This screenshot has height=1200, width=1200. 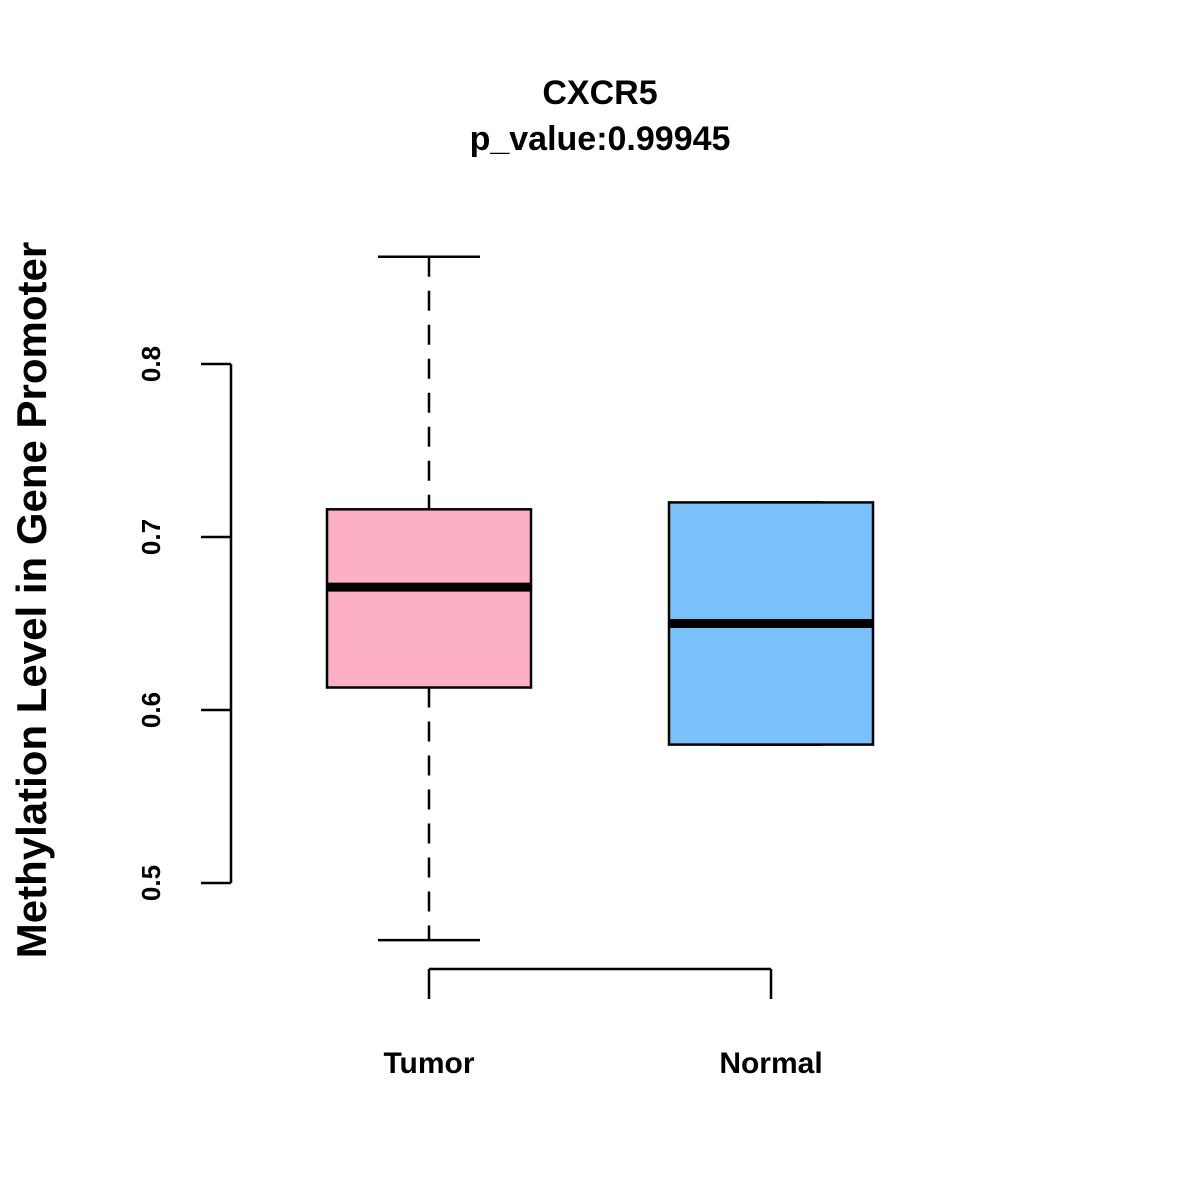 I want to click on y-tick-label: 0.7, so click(x=151, y=537).